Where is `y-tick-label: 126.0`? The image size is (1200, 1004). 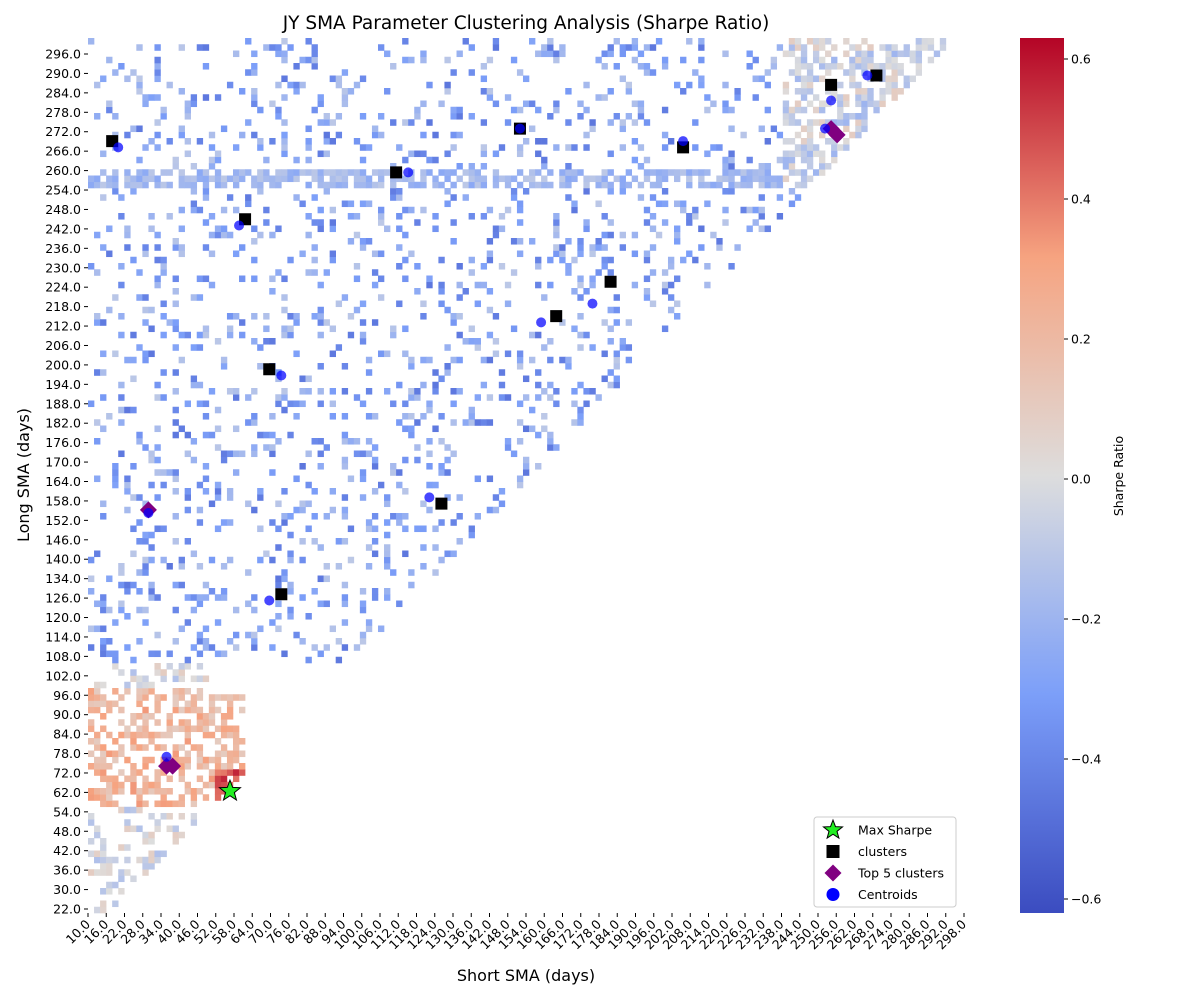 y-tick-label: 126.0 is located at coordinates (63, 598).